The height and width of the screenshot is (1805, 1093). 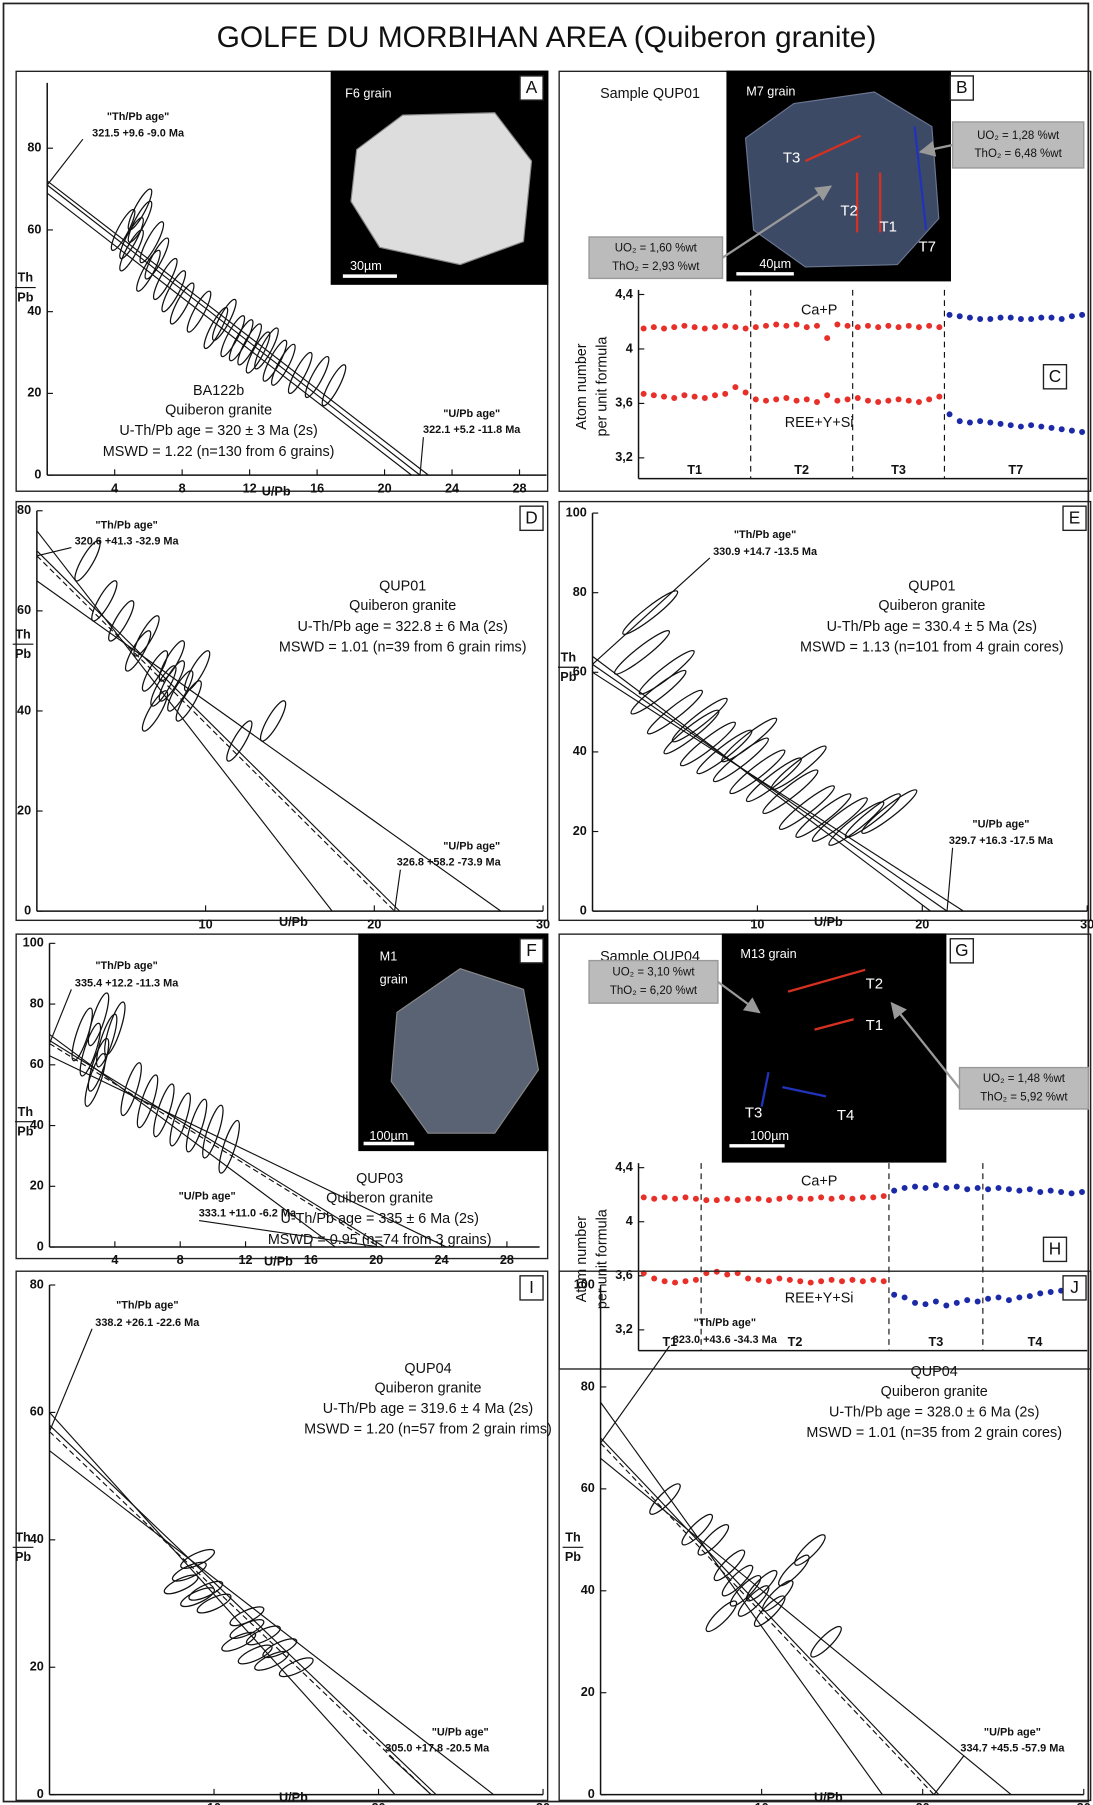 I want to click on annotation: MSWD = 1.20 (n=57 from 2 grain rims), so click(x=428, y=1430).